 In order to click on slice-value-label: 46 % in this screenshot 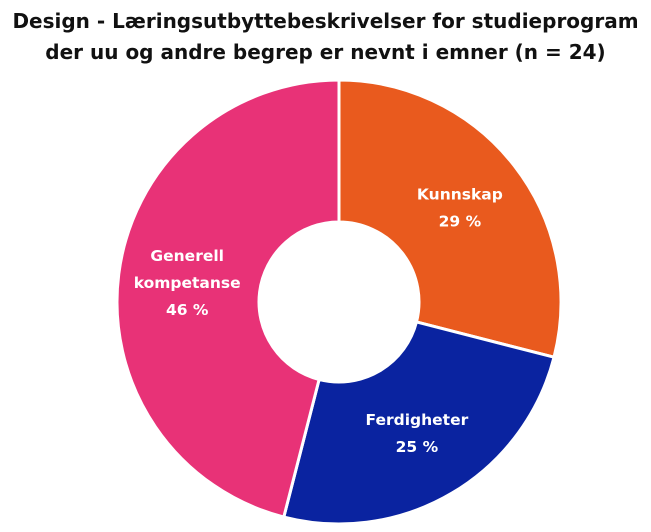, I will do `click(187, 310)`.